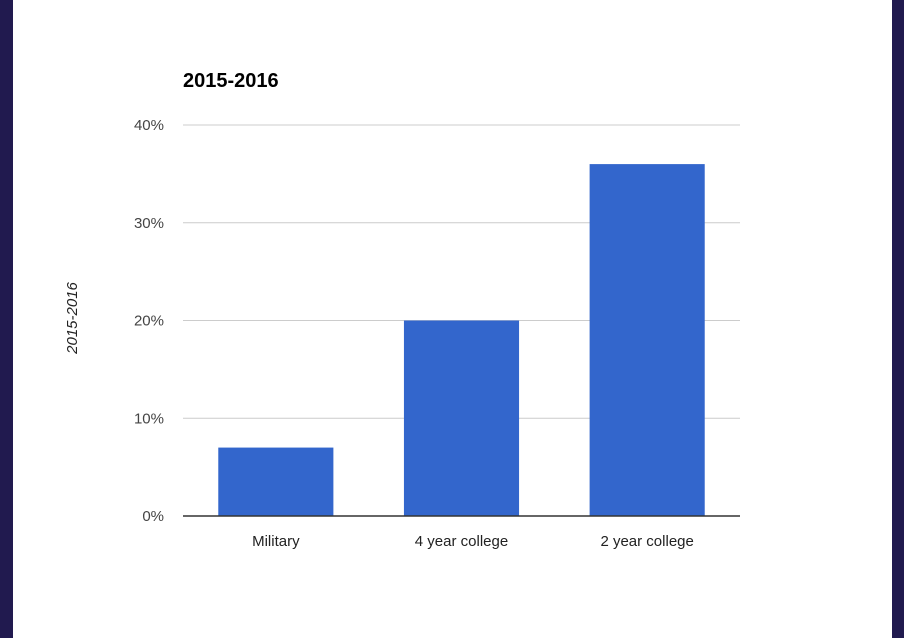 Image resolution: width=904 pixels, height=638 pixels. I want to click on x-category-label: 4 year college, so click(461, 541).